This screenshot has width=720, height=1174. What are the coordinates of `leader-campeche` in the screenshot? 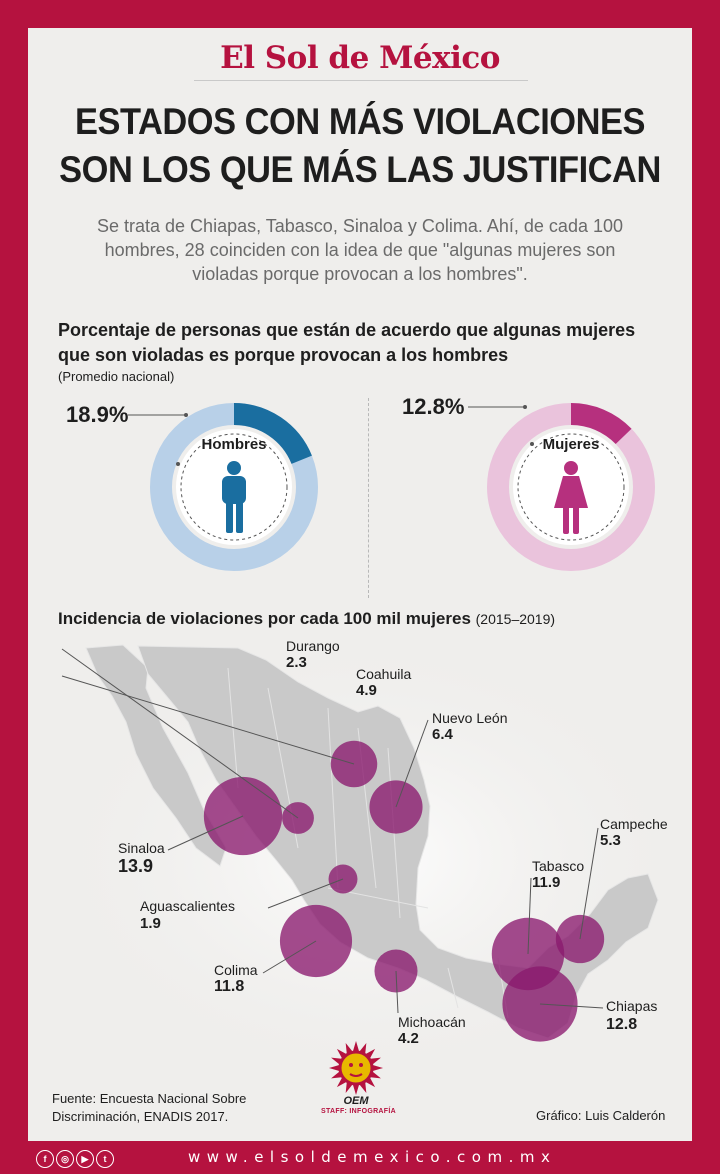 It's located at (589, 883).